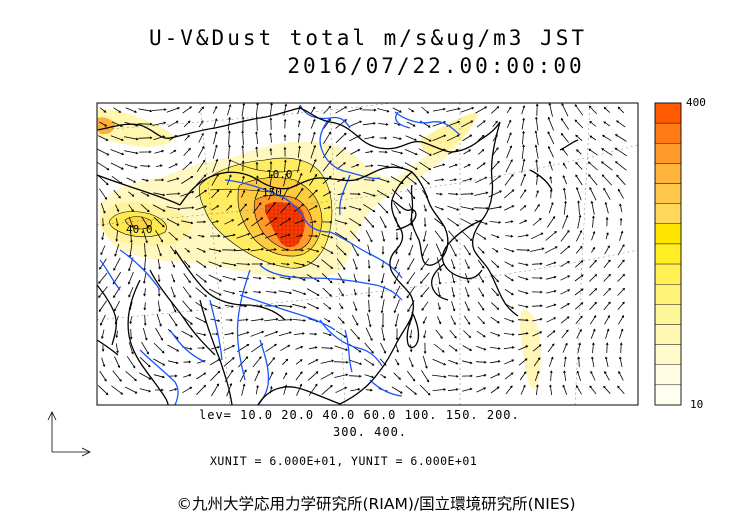 The image size is (752, 532). What do you see at coordinates (272, 192) in the screenshot?
I see `contour-label-150: 150` at bounding box center [272, 192].